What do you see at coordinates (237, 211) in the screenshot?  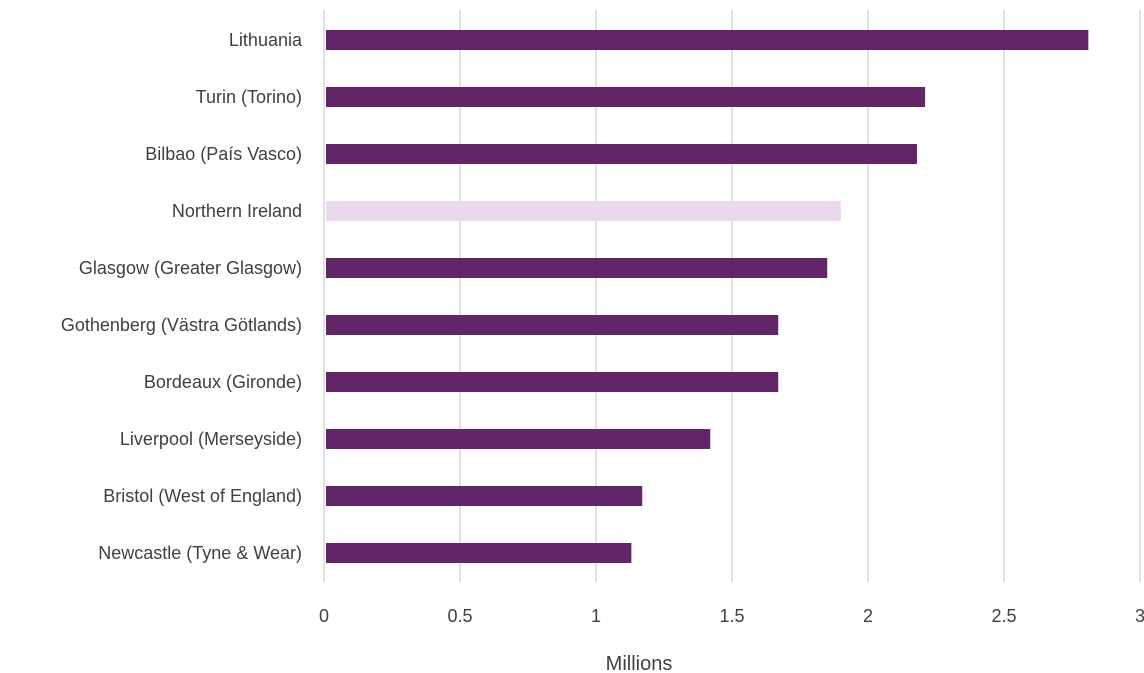 I see `category-label: Northern Ireland` at bounding box center [237, 211].